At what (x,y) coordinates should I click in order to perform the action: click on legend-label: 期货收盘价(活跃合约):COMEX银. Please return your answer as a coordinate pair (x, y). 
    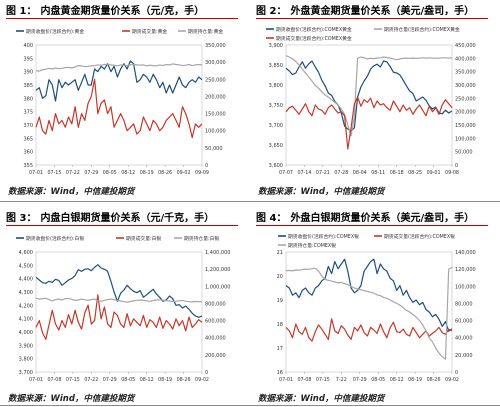
    Looking at the image, I should click on (323, 236).